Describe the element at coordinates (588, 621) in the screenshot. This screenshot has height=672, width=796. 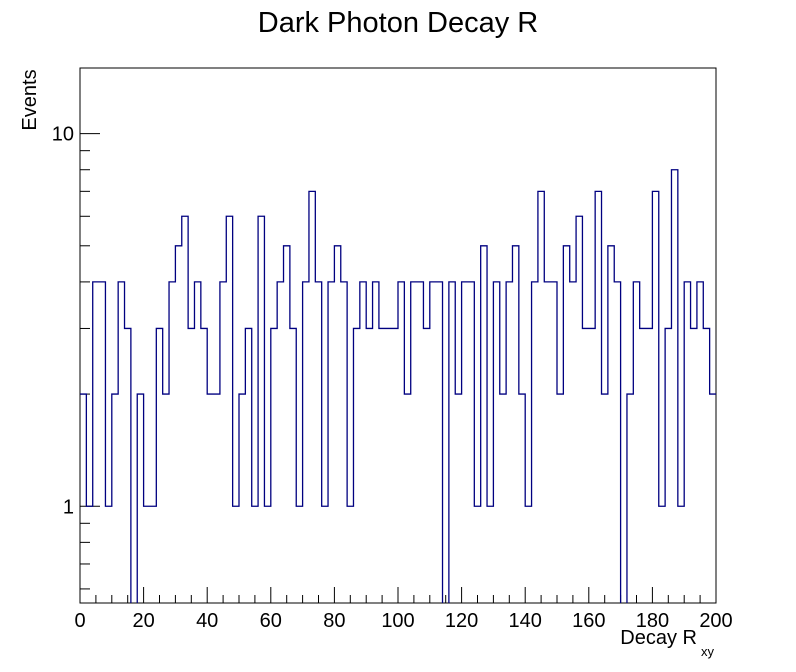
I see `x-tick-label: 160` at that location.